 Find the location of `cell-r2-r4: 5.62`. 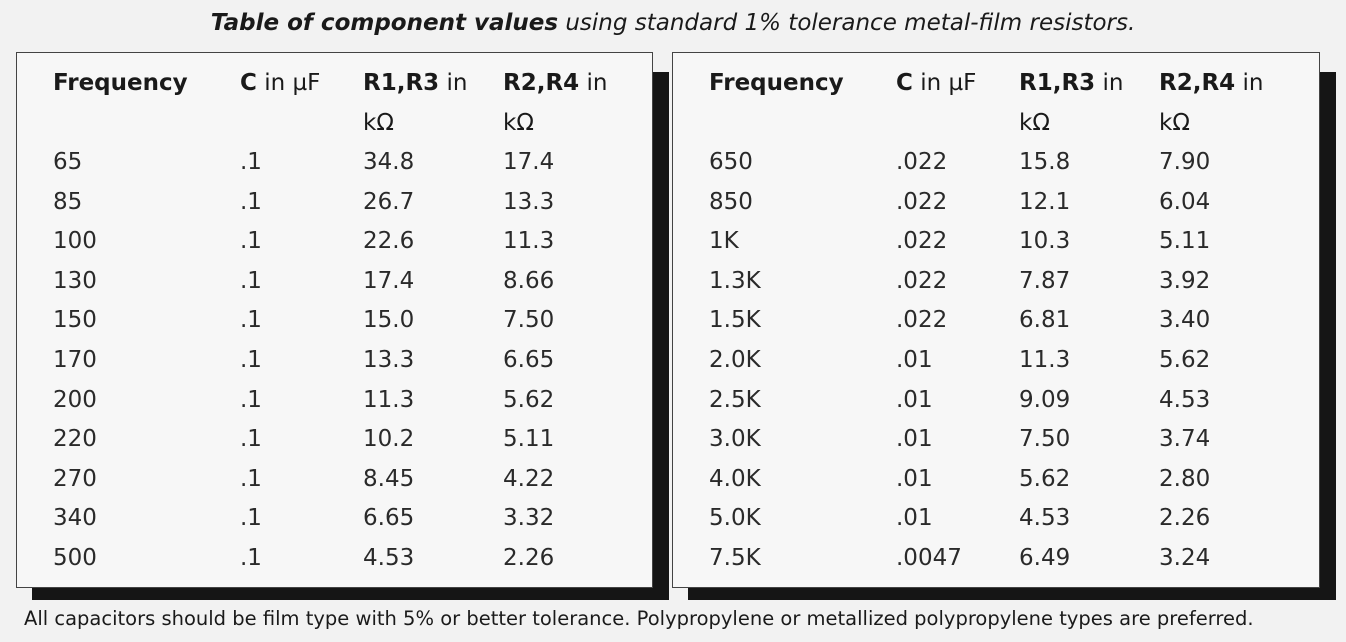

cell-r2-r4: 5.62 is located at coordinates (529, 399).